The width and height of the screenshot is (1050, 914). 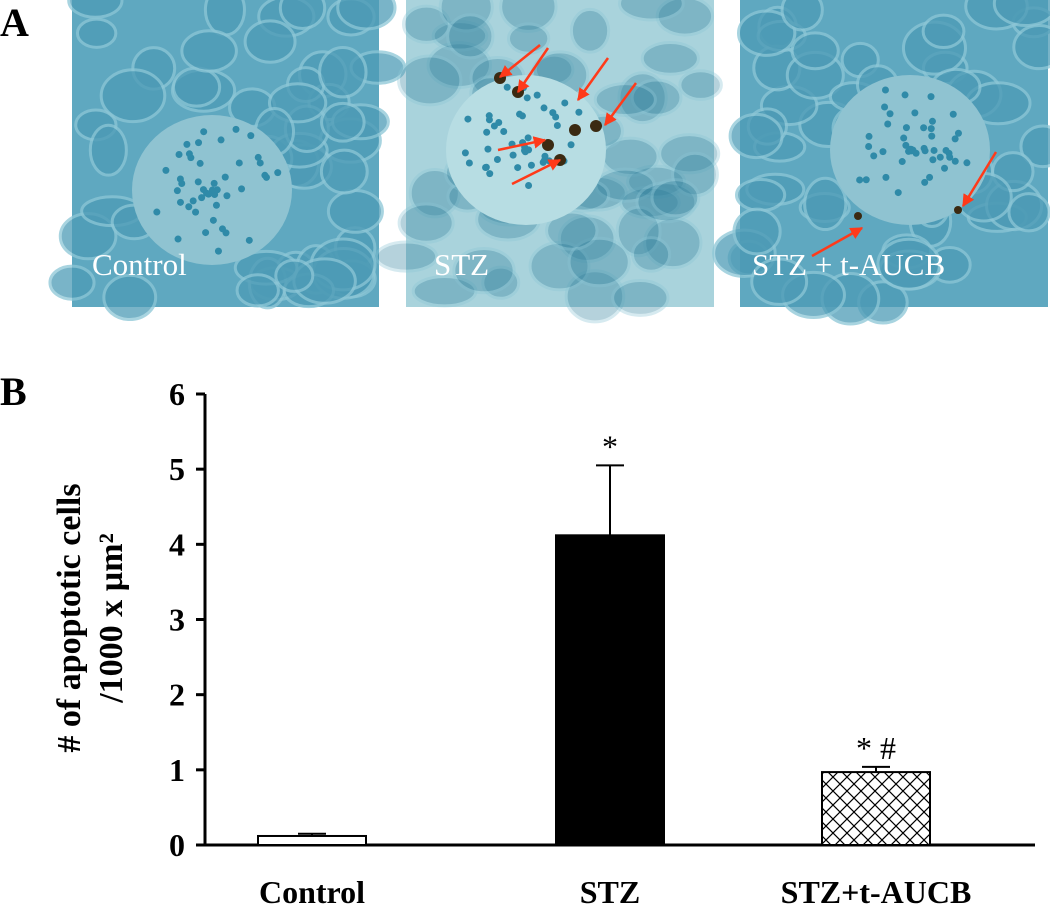 I want to click on micrograph: STZ + t-AUCB, so click(x=881, y=163).